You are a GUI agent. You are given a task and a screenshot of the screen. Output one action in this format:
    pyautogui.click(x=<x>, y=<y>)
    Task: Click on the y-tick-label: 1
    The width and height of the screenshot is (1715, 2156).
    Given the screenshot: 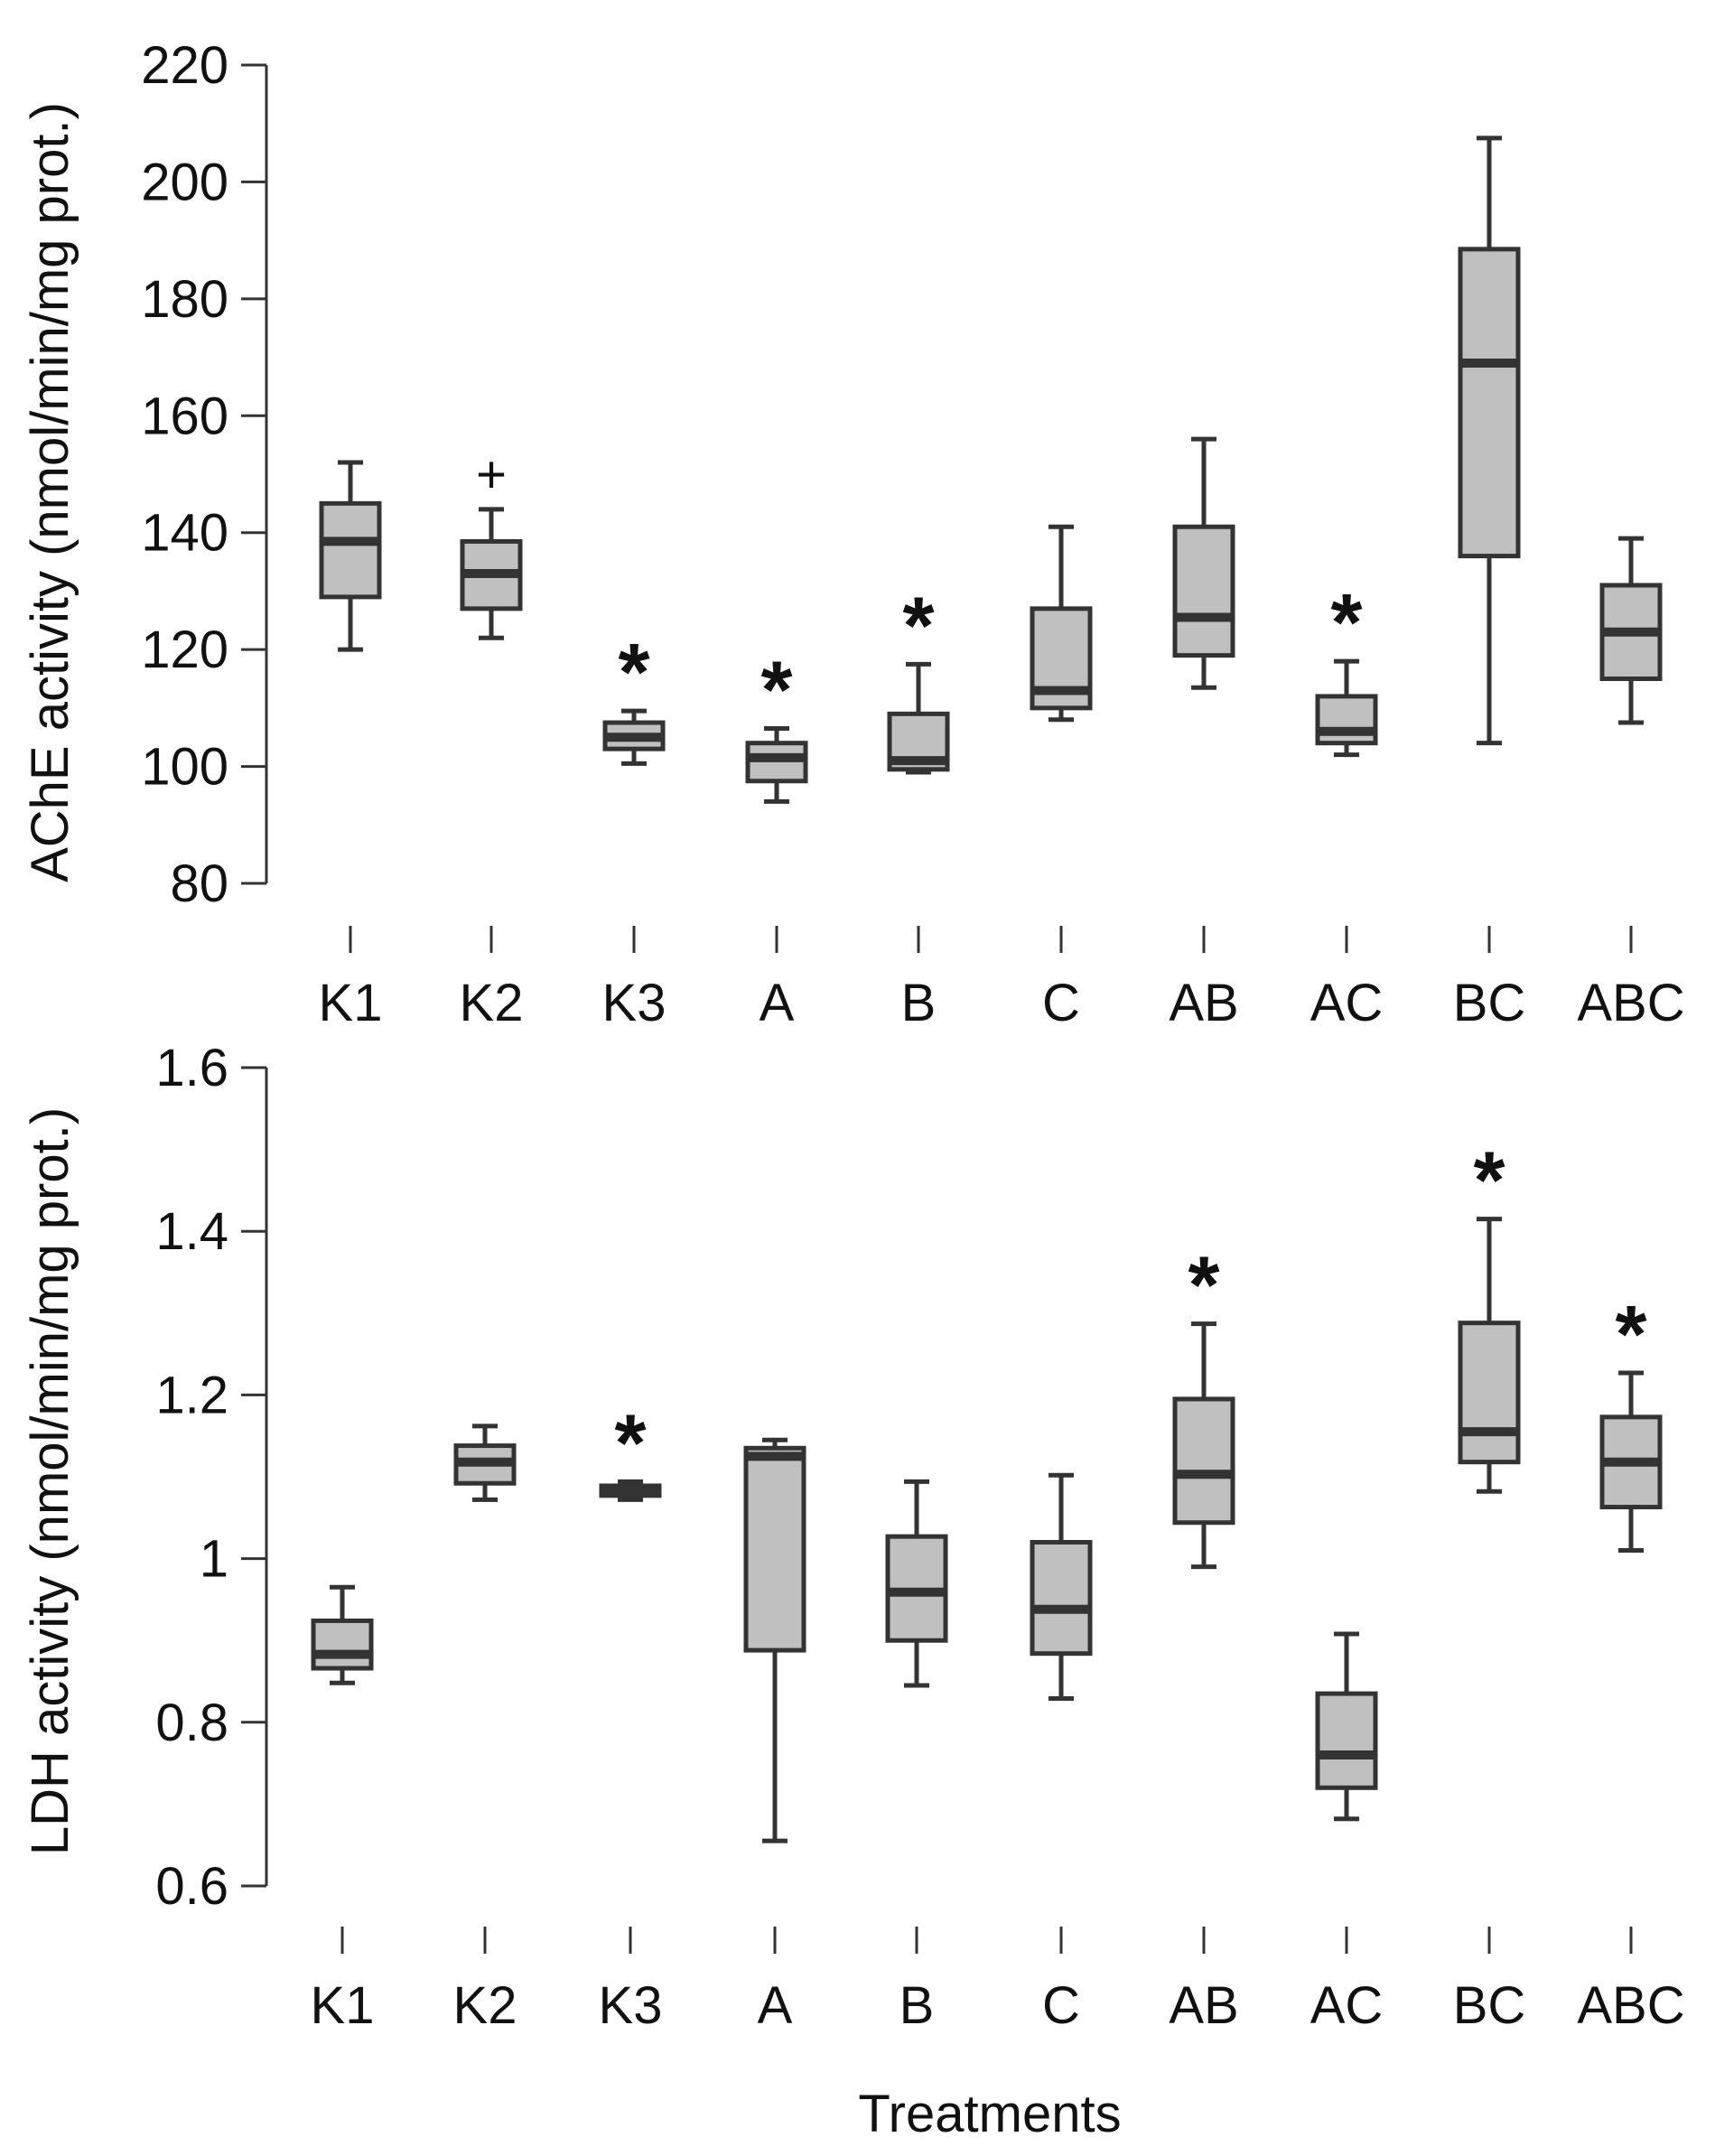 What is the action you would take?
    pyautogui.click(x=214, y=1559)
    